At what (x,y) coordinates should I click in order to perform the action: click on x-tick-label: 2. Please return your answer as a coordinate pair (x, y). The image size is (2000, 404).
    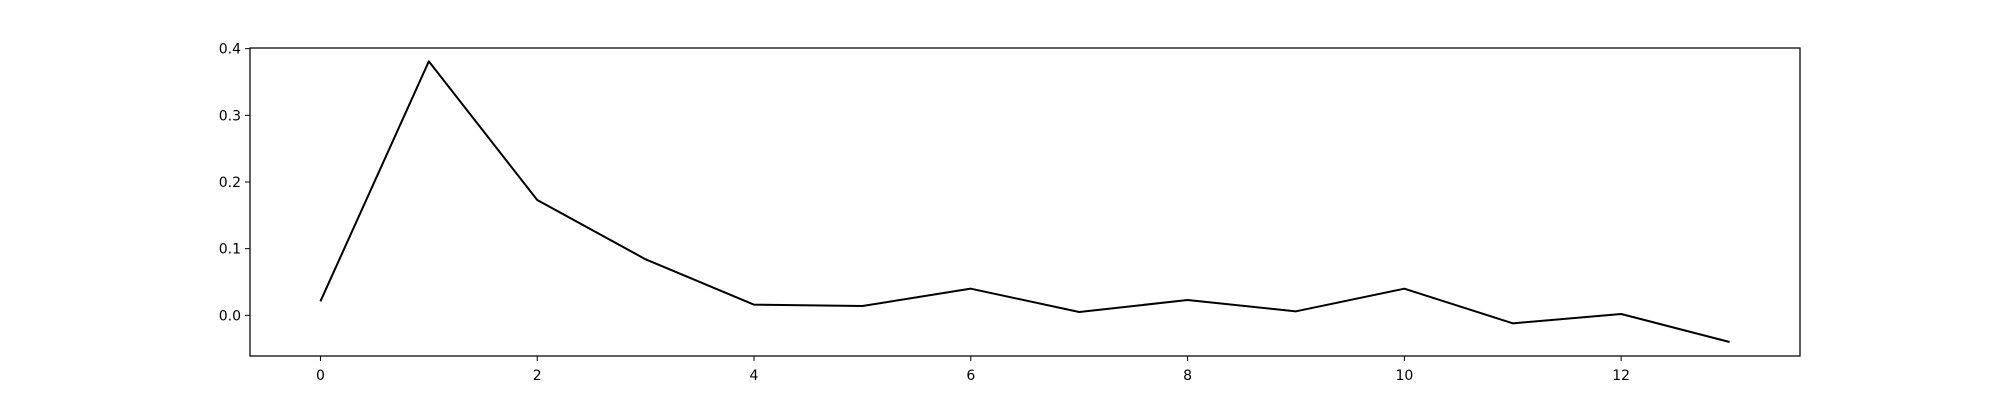
    Looking at the image, I should click on (537, 376).